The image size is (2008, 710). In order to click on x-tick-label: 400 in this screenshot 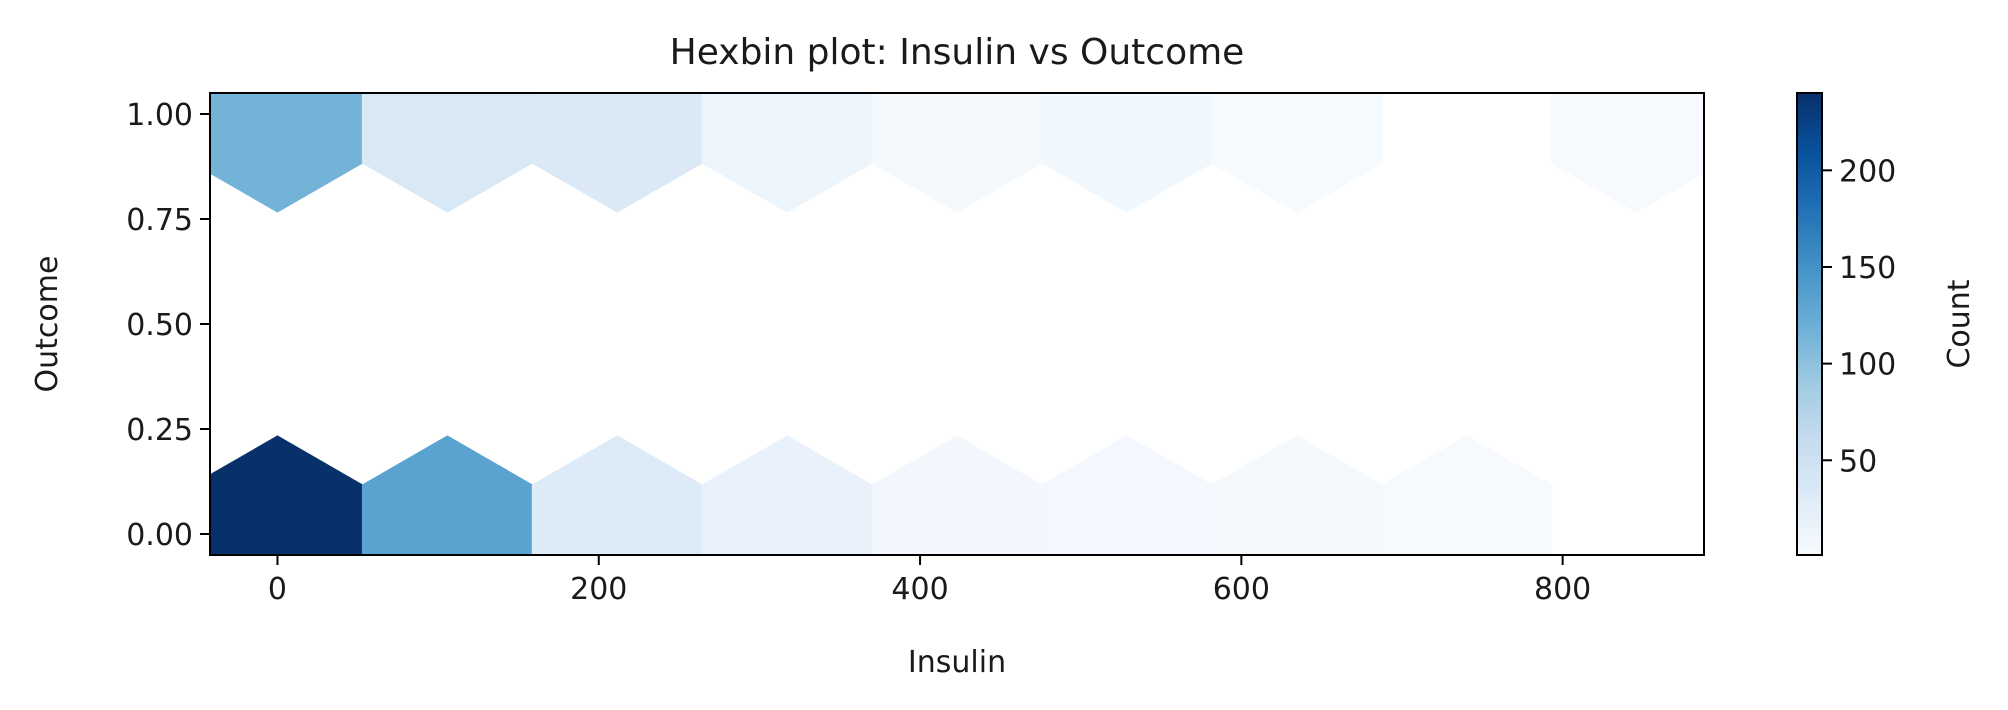, I will do `click(919, 589)`.